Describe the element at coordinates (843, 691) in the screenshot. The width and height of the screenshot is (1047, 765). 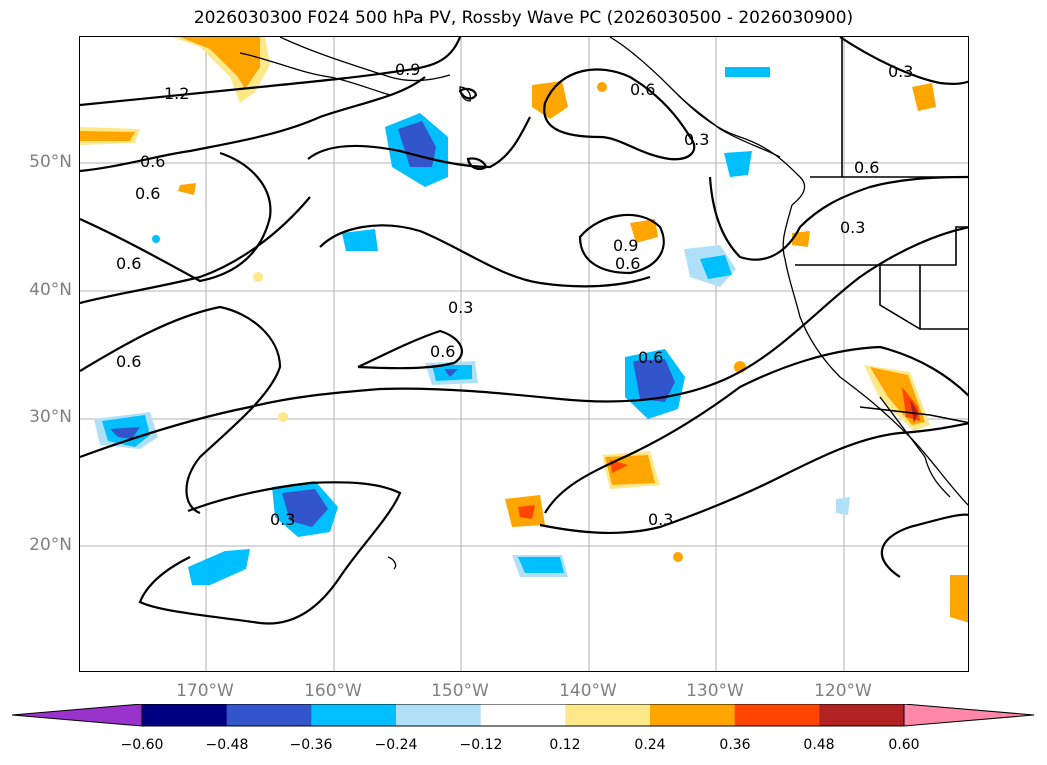
I see `lon-label: 120°W` at that location.